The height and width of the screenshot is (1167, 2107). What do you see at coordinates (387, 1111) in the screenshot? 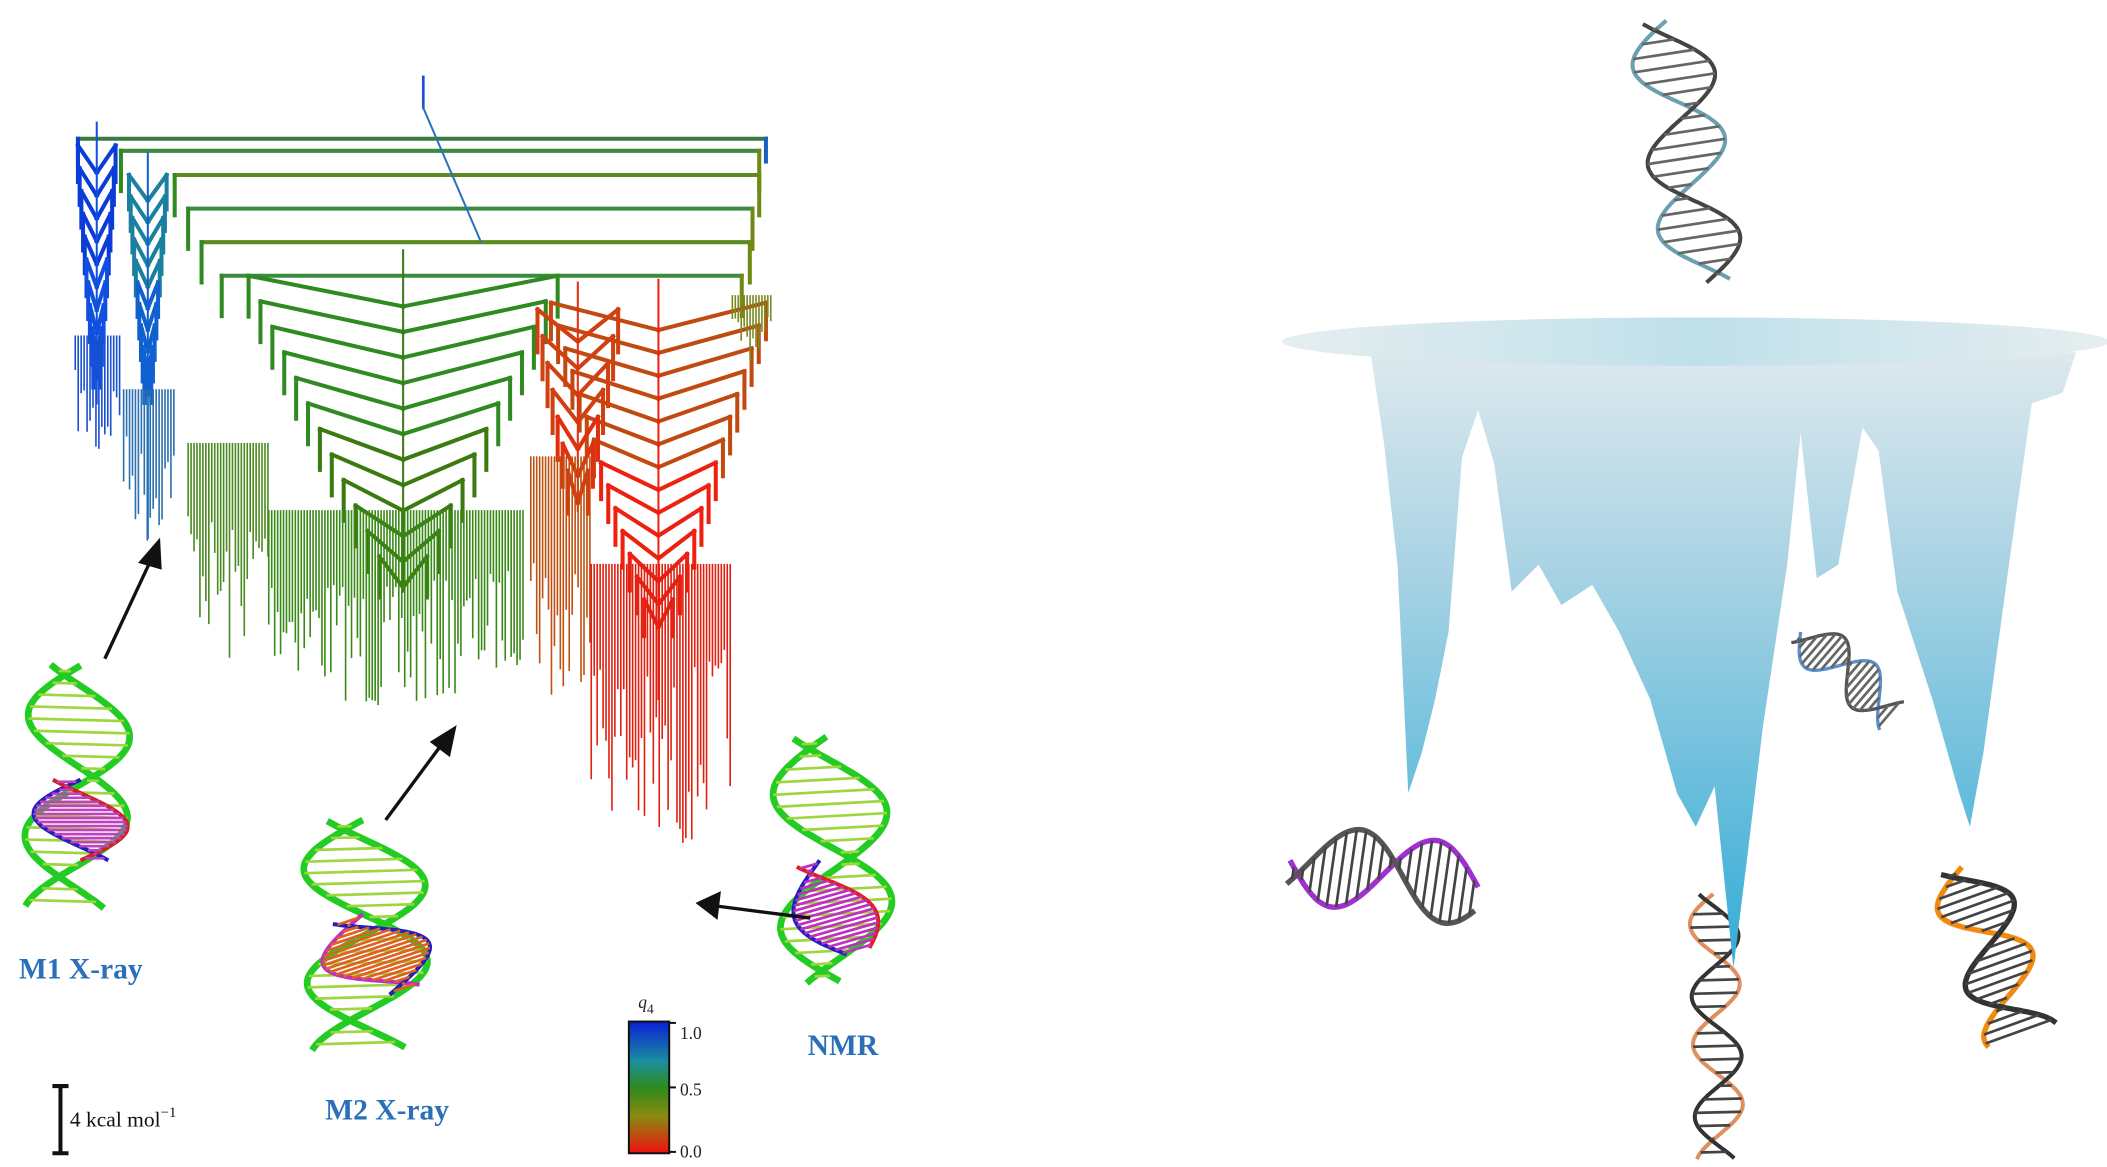
I see `label-m2: M2 X-ray` at bounding box center [387, 1111].